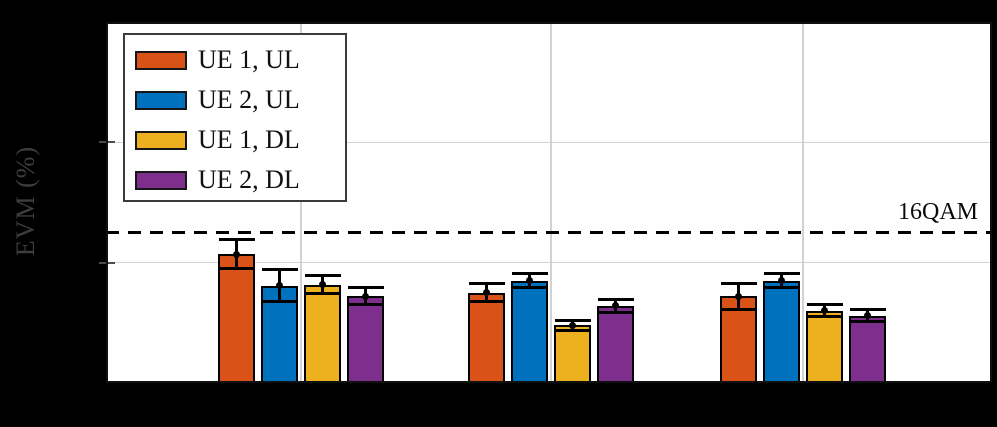  What do you see at coordinates (249, 99) in the screenshot?
I see `legend-label: UE 2, UL` at bounding box center [249, 99].